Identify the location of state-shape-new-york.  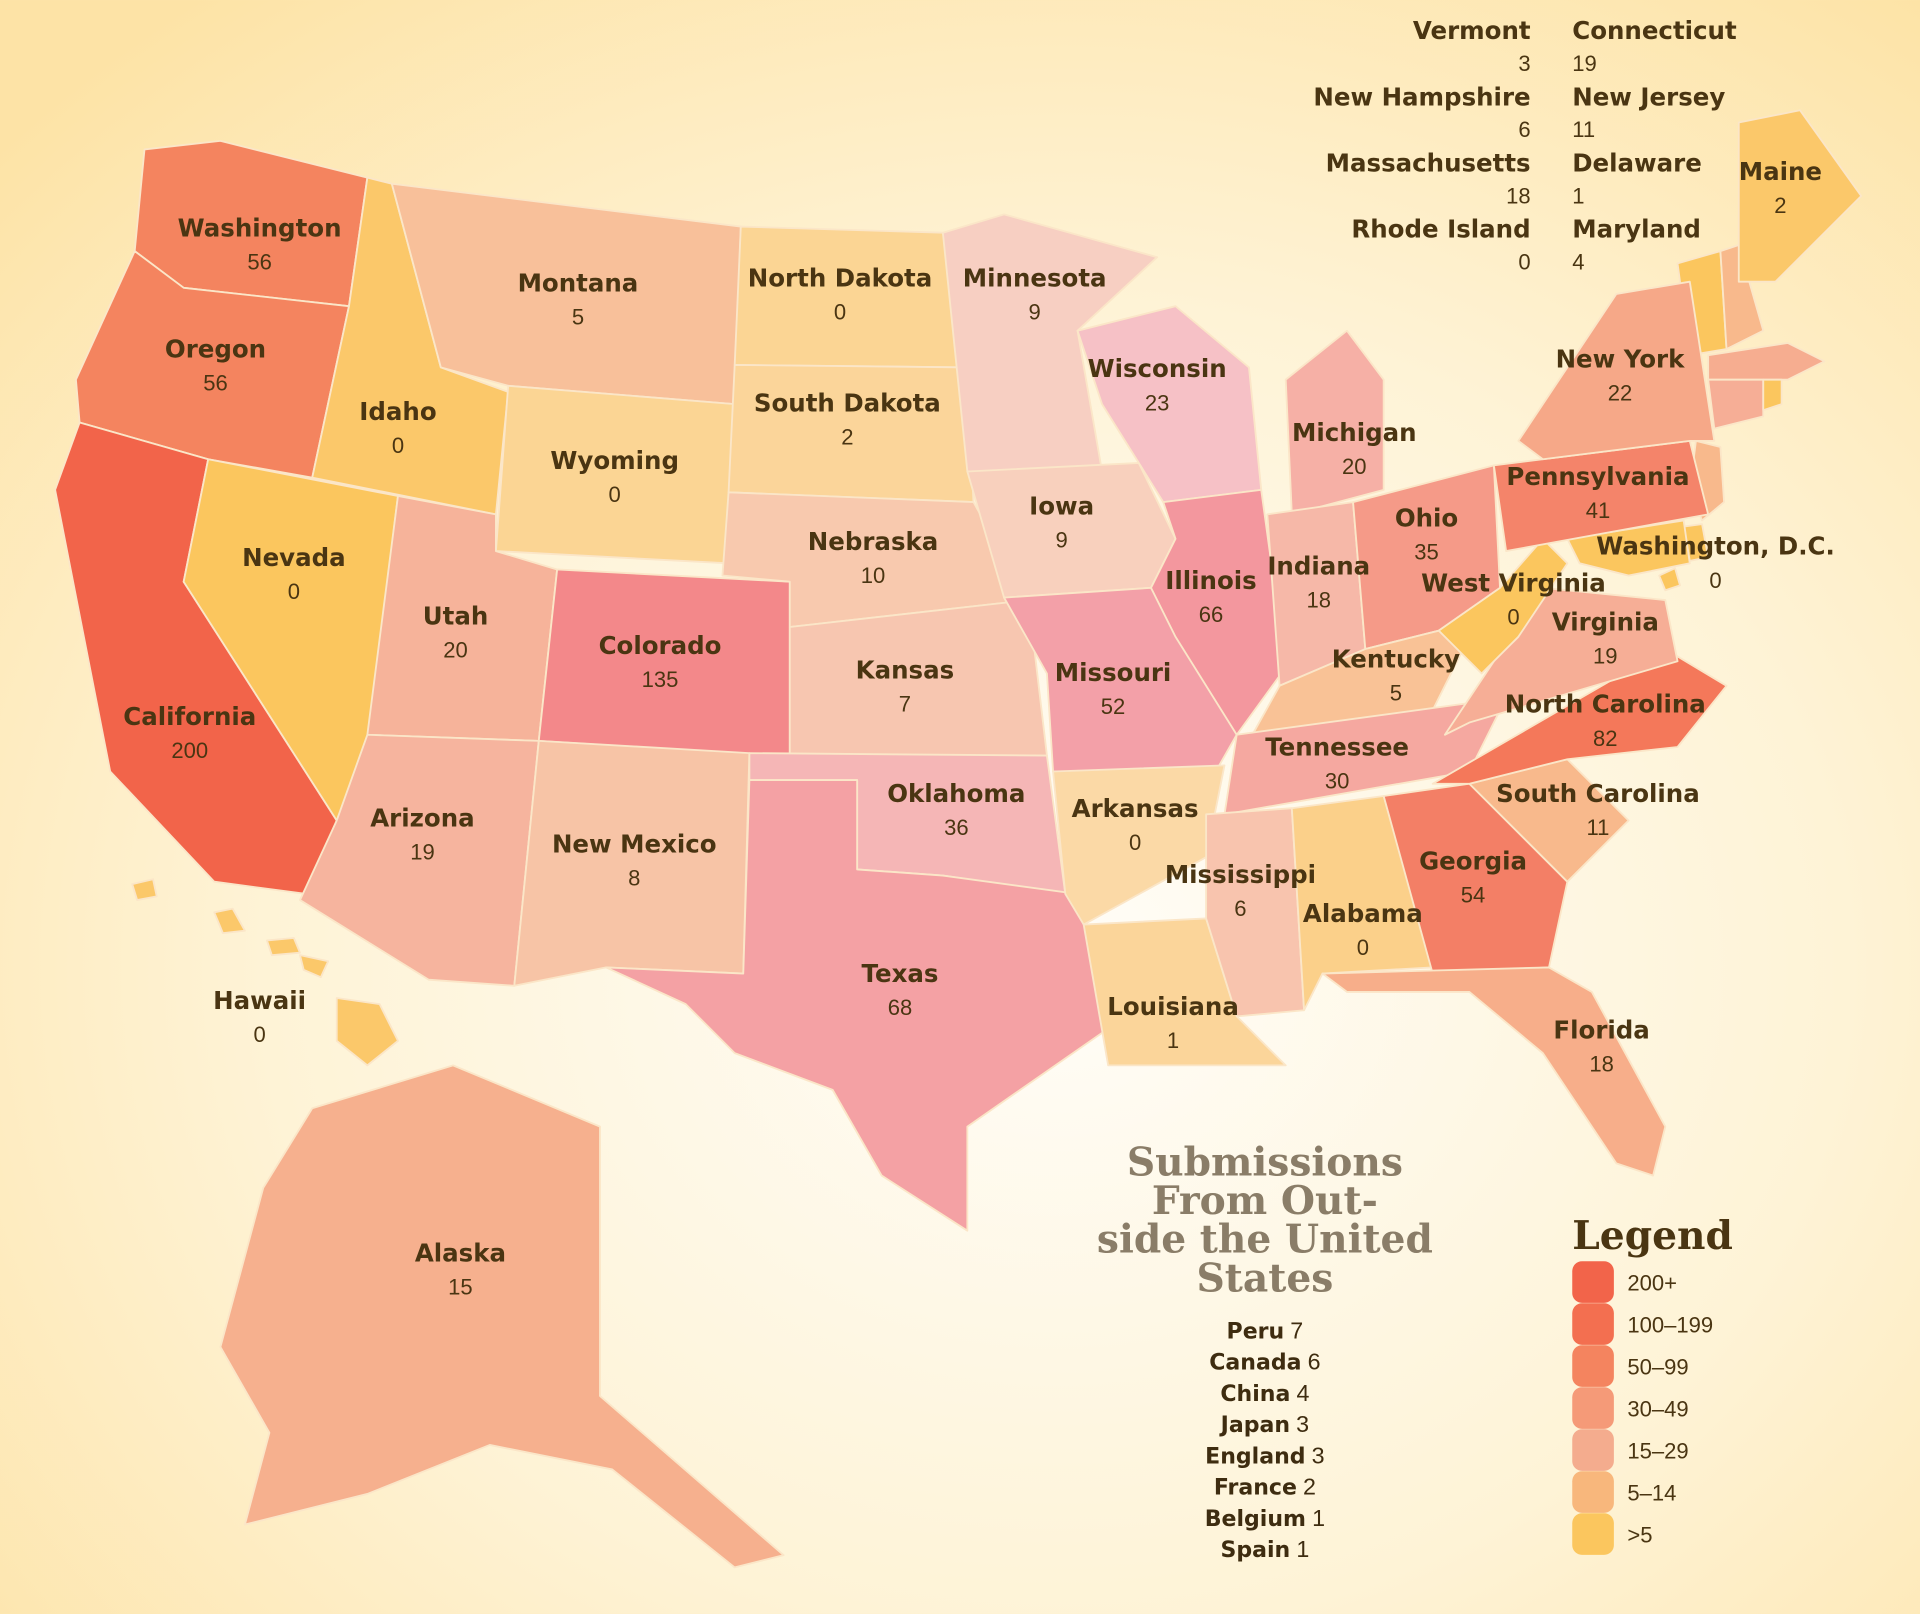
(1616, 370).